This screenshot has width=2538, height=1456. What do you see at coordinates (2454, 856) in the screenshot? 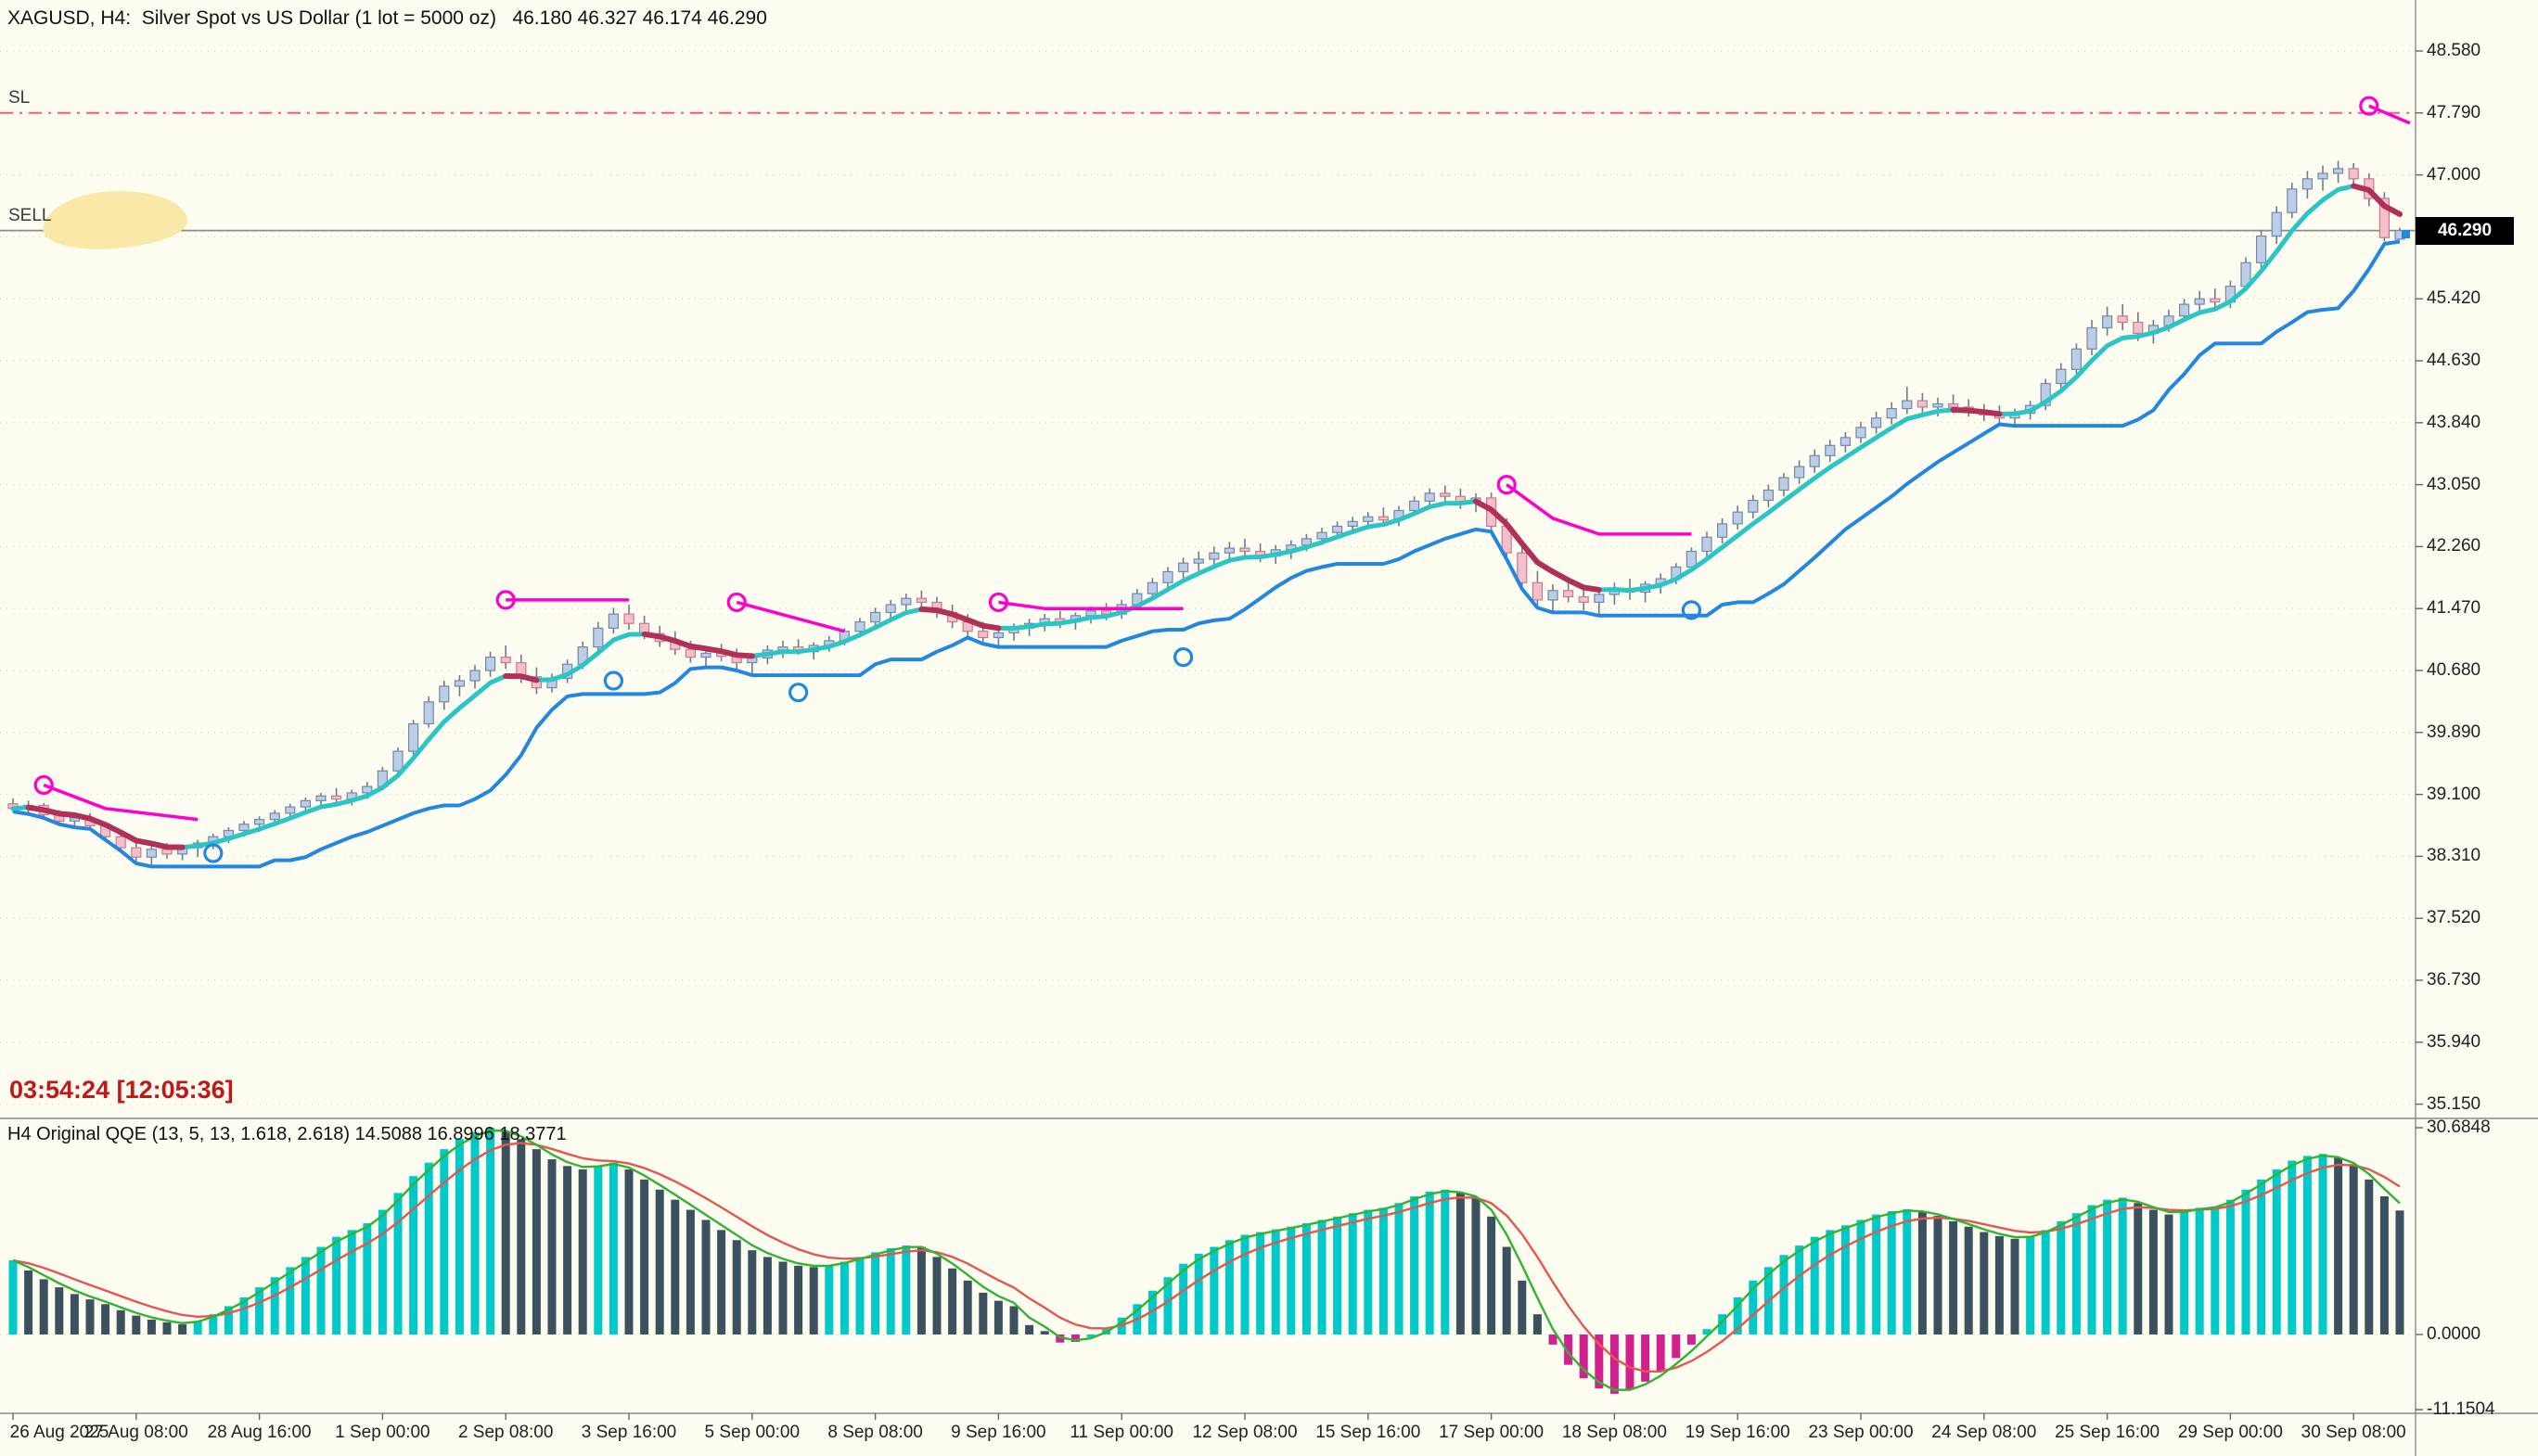
I see `price-tick-label: 38.310` at bounding box center [2454, 856].